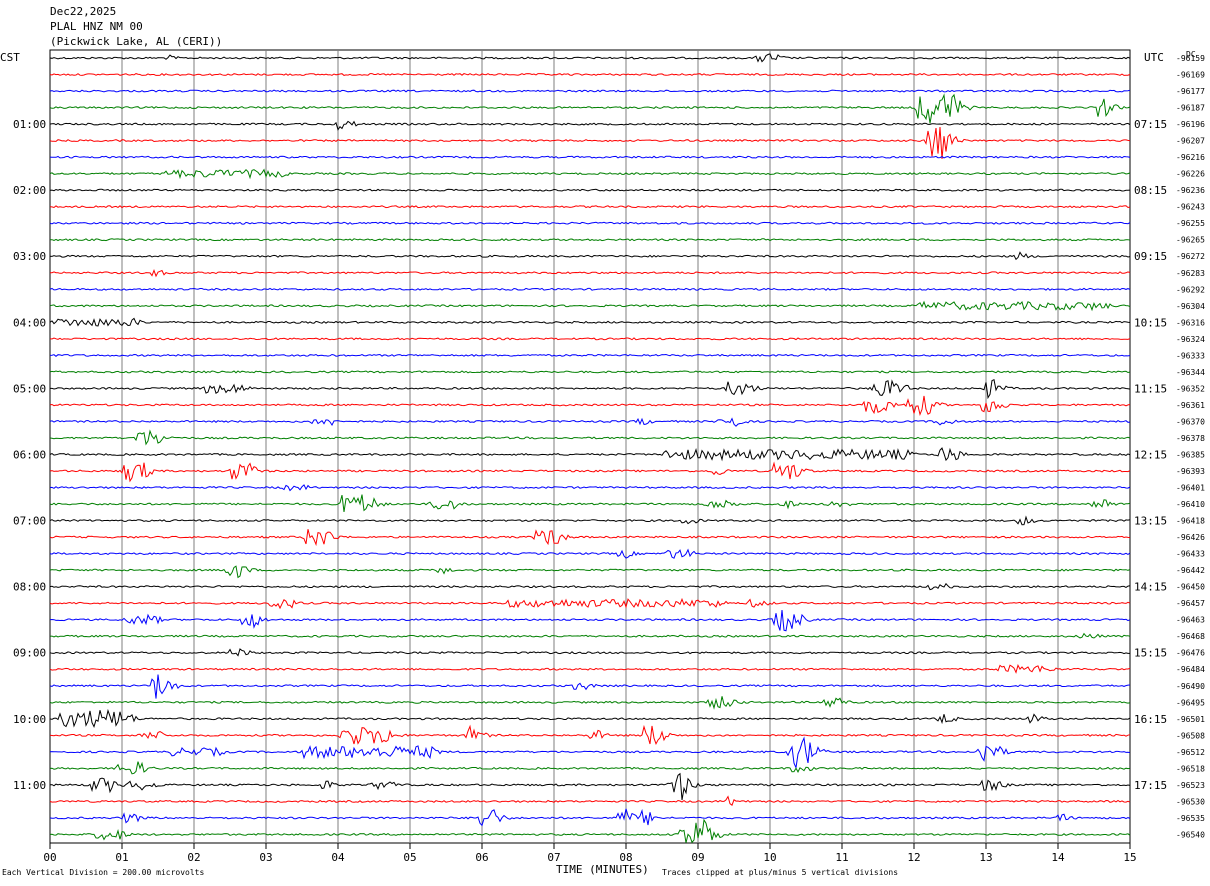 This screenshot has height=886, width=1210. What do you see at coordinates (1190, 702) in the screenshot?
I see `dc-value-39: -96495` at bounding box center [1190, 702].